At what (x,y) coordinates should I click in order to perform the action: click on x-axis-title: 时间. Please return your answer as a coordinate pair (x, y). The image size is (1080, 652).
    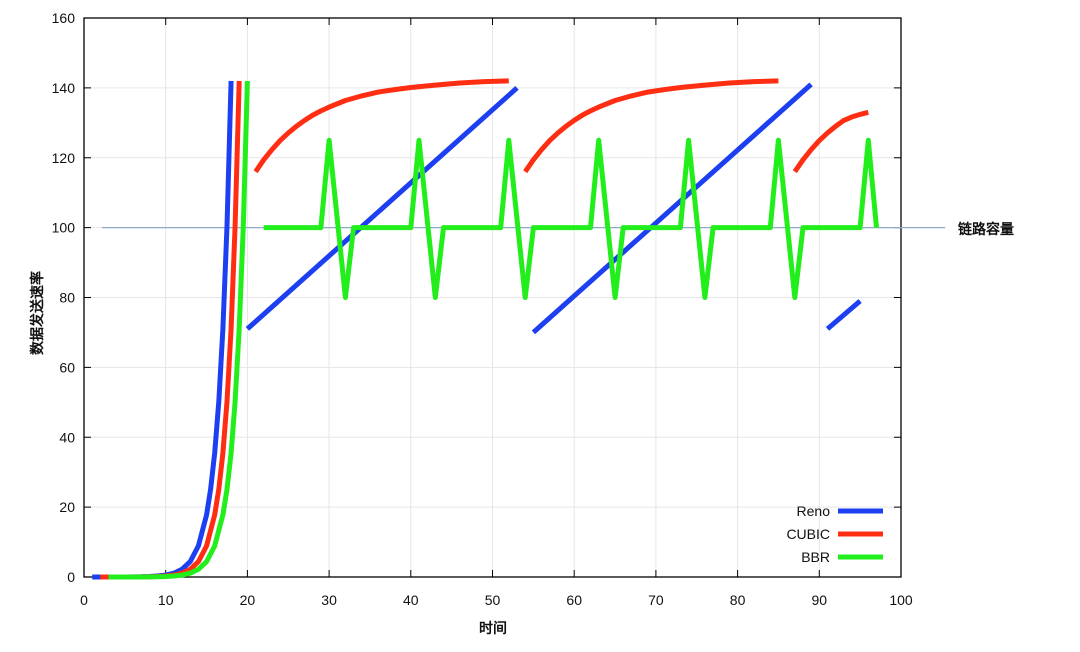
    Looking at the image, I should click on (493, 628).